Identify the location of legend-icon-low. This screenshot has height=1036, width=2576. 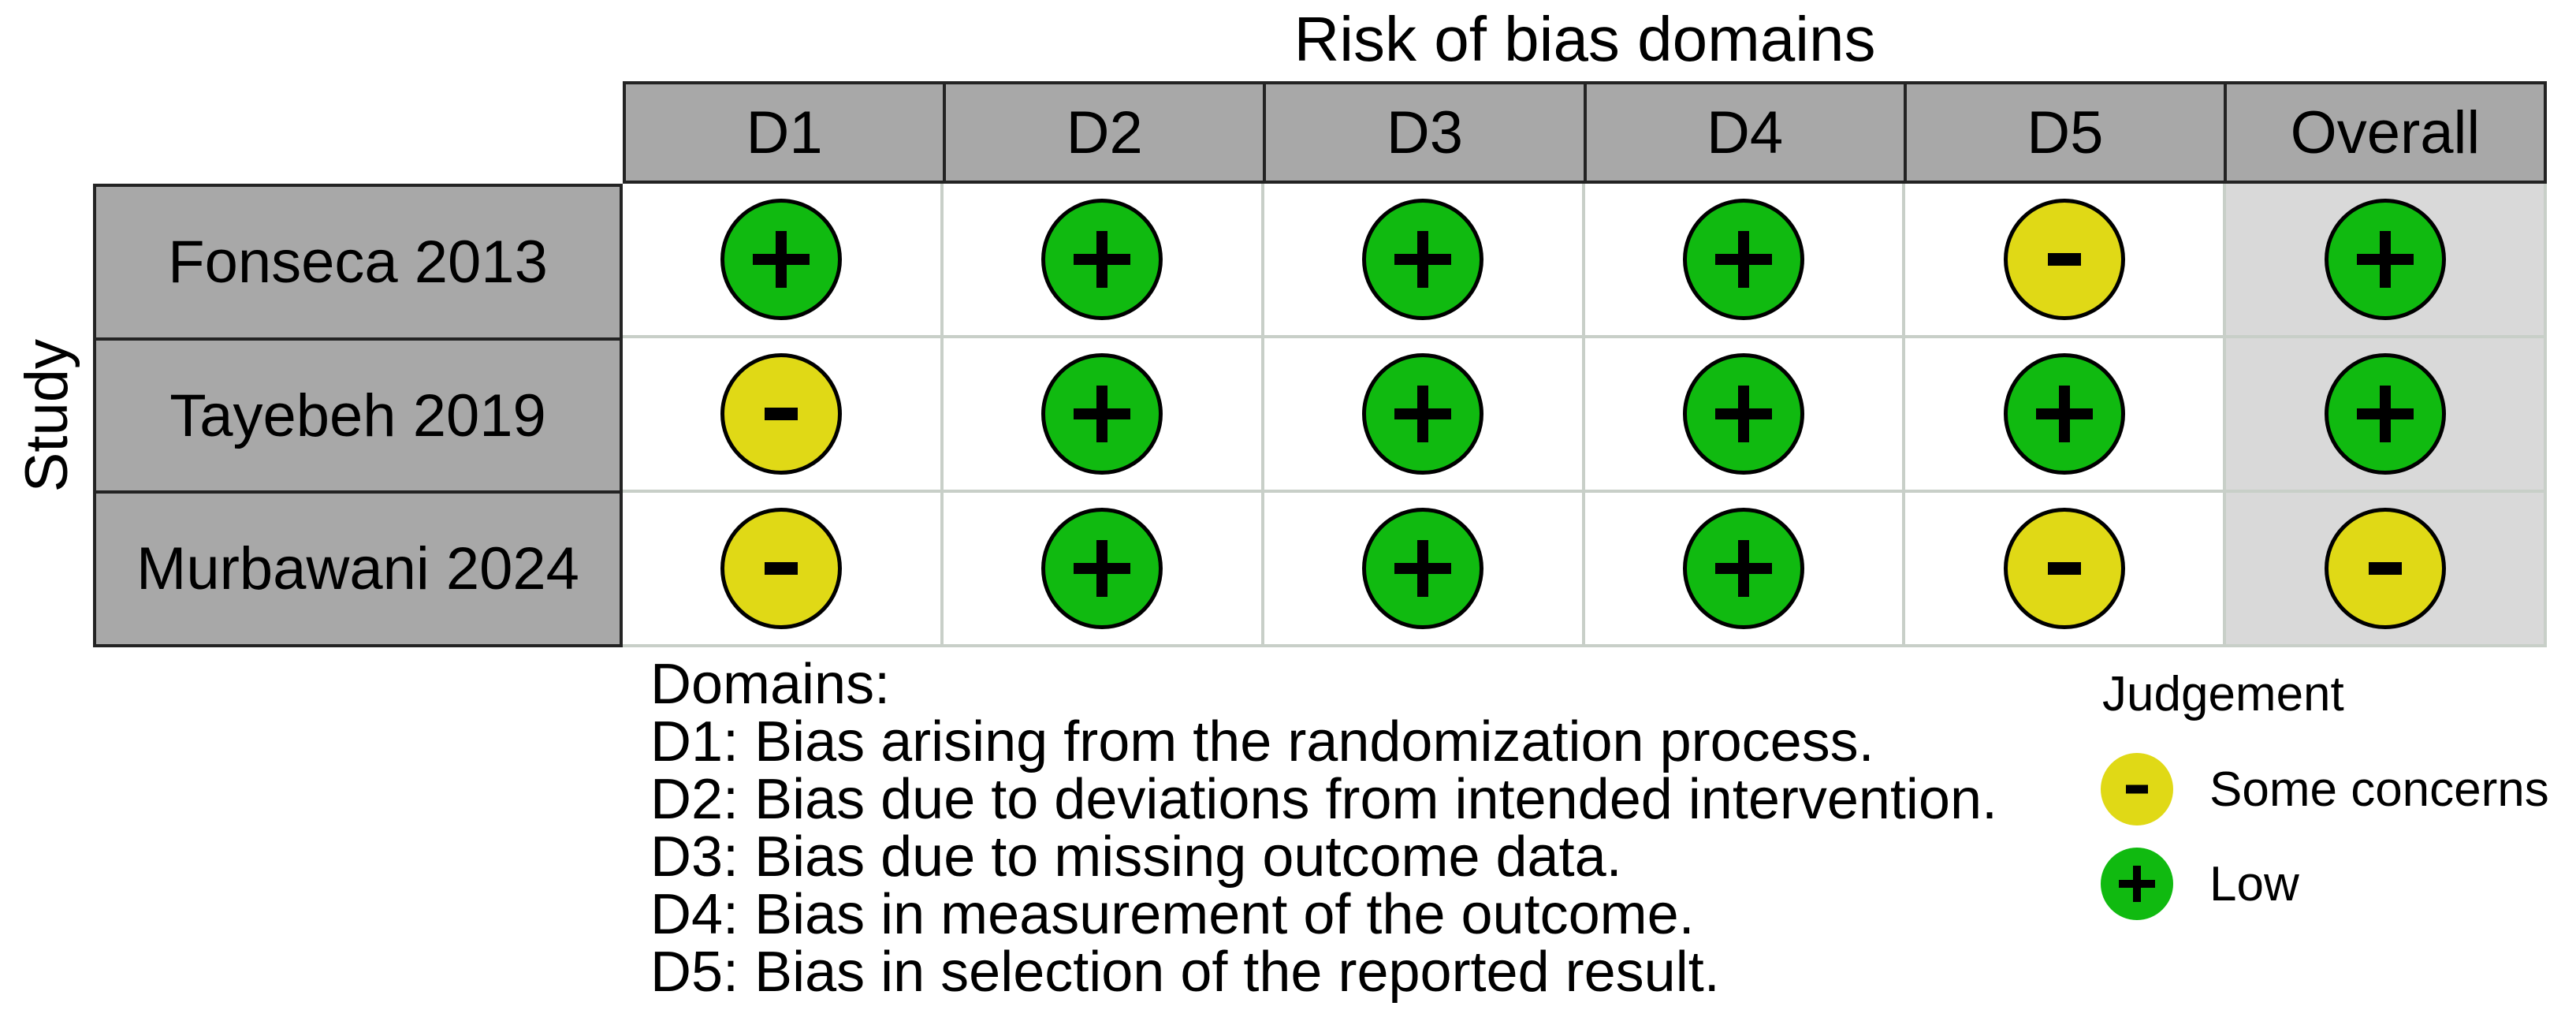
(2137, 884).